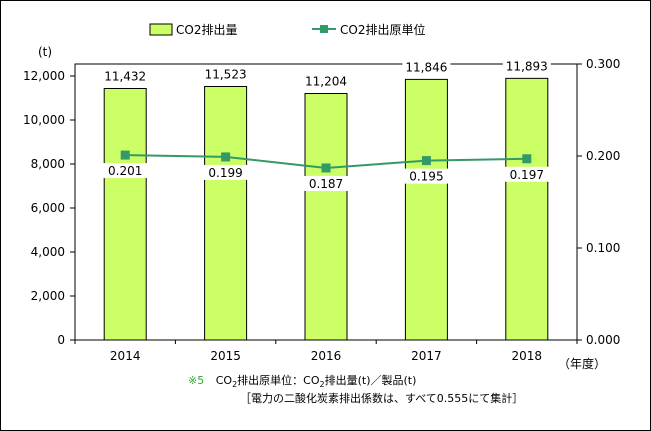  I want to click on y-left-tick-label: 10,000, so click(44, 120).